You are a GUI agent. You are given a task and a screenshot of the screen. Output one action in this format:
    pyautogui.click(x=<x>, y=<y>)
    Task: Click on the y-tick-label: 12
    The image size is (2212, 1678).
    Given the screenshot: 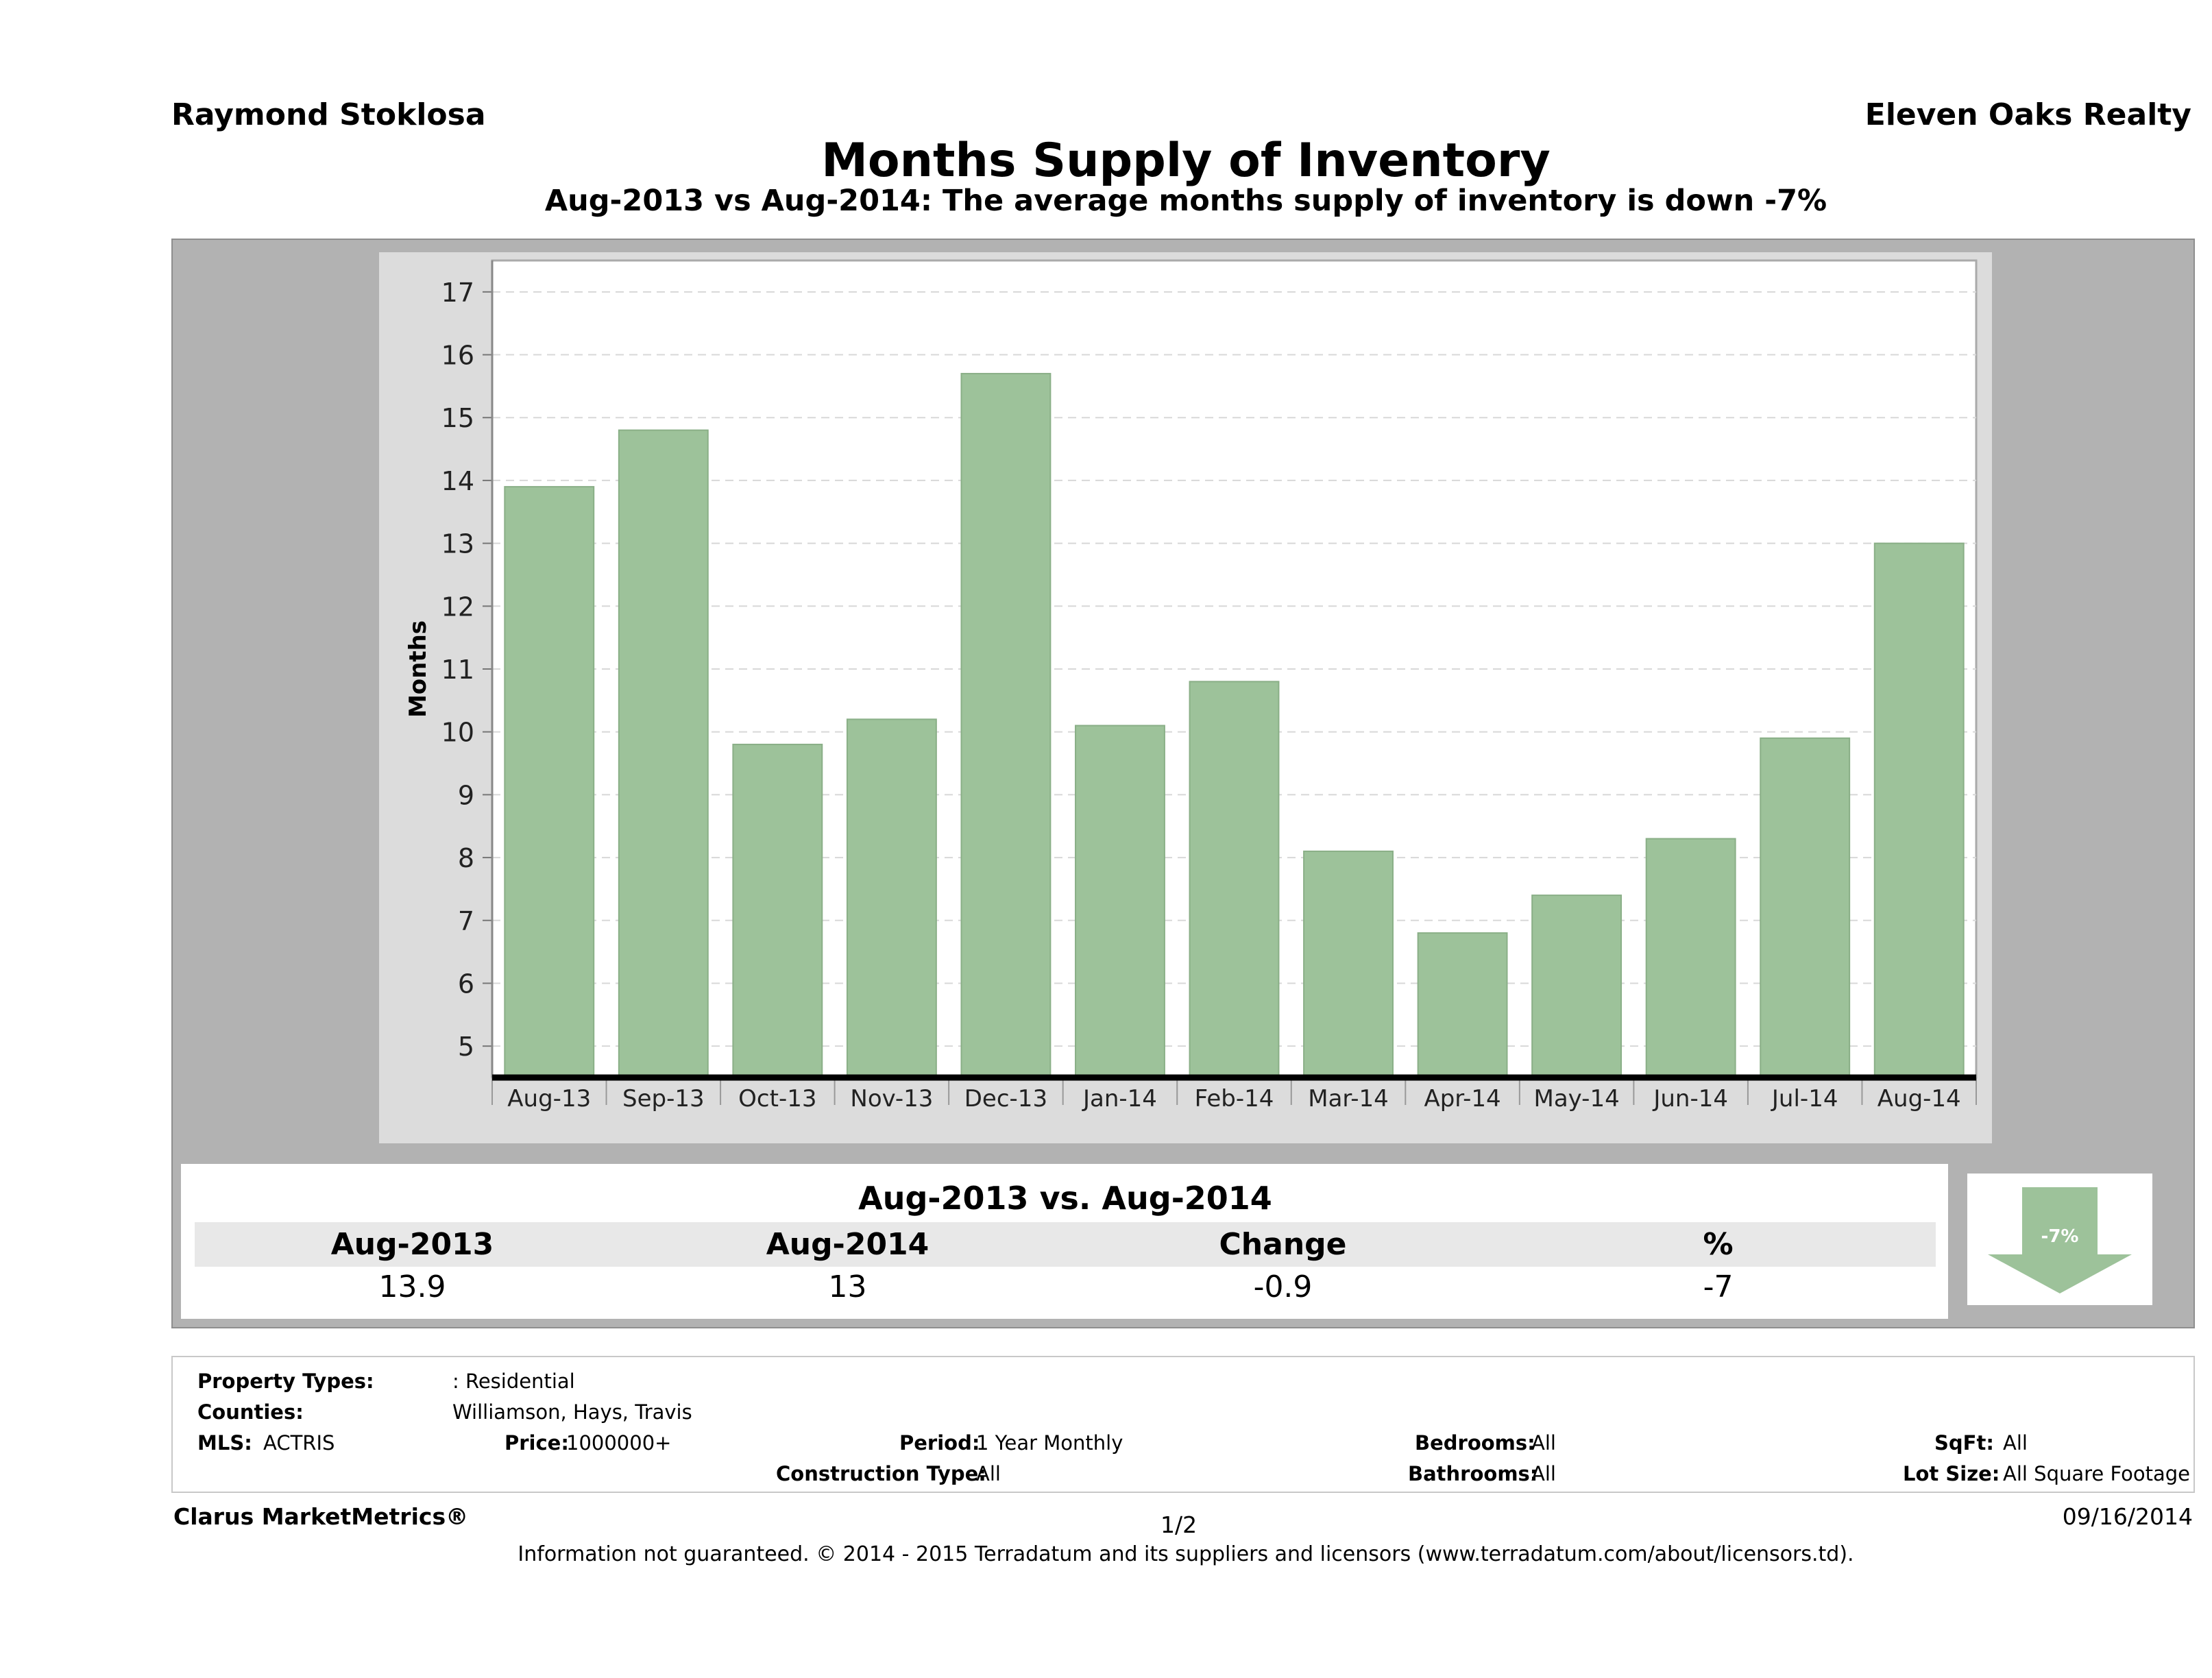 What is the action you would take?
    pyautogui.click(x=458, y=607)
    